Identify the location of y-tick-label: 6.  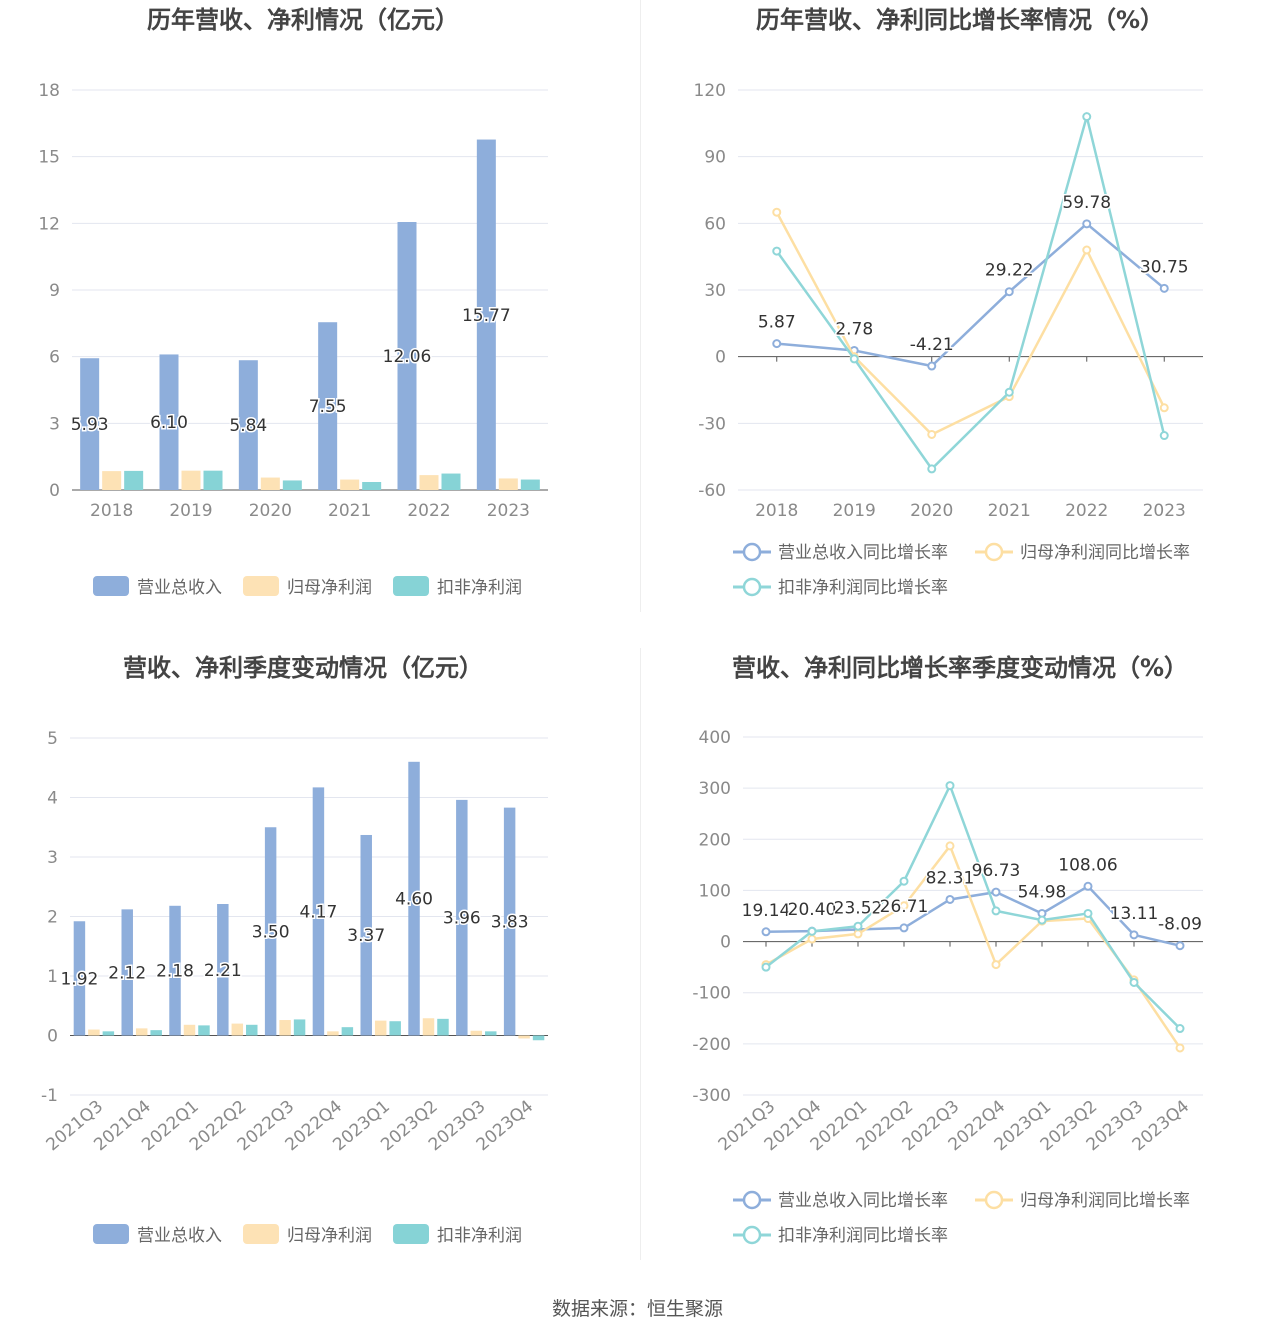
(54, 358).